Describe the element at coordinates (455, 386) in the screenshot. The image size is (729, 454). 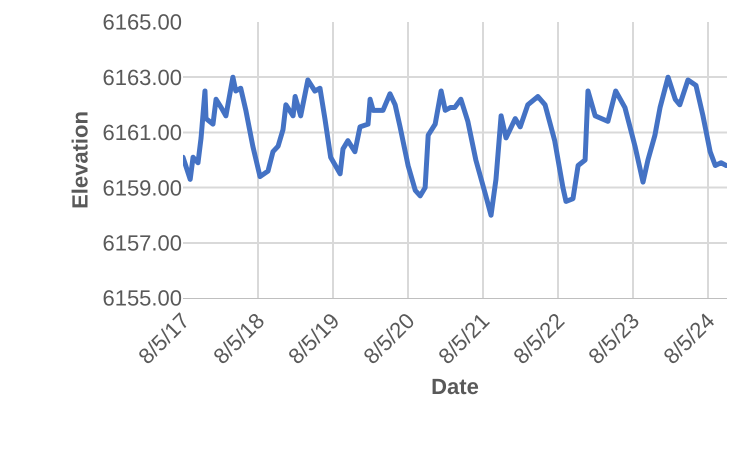
I see `x-axis-title: Date` at that location.